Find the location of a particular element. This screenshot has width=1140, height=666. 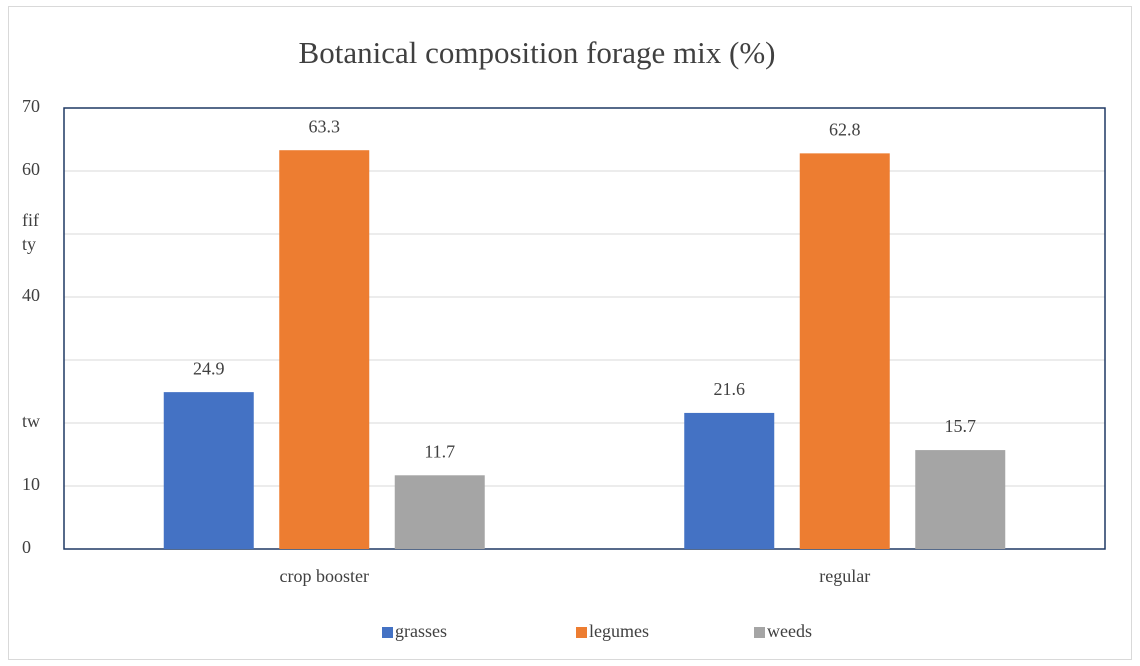

x-tick-label: crop booster is located at coordinates (324, 576).